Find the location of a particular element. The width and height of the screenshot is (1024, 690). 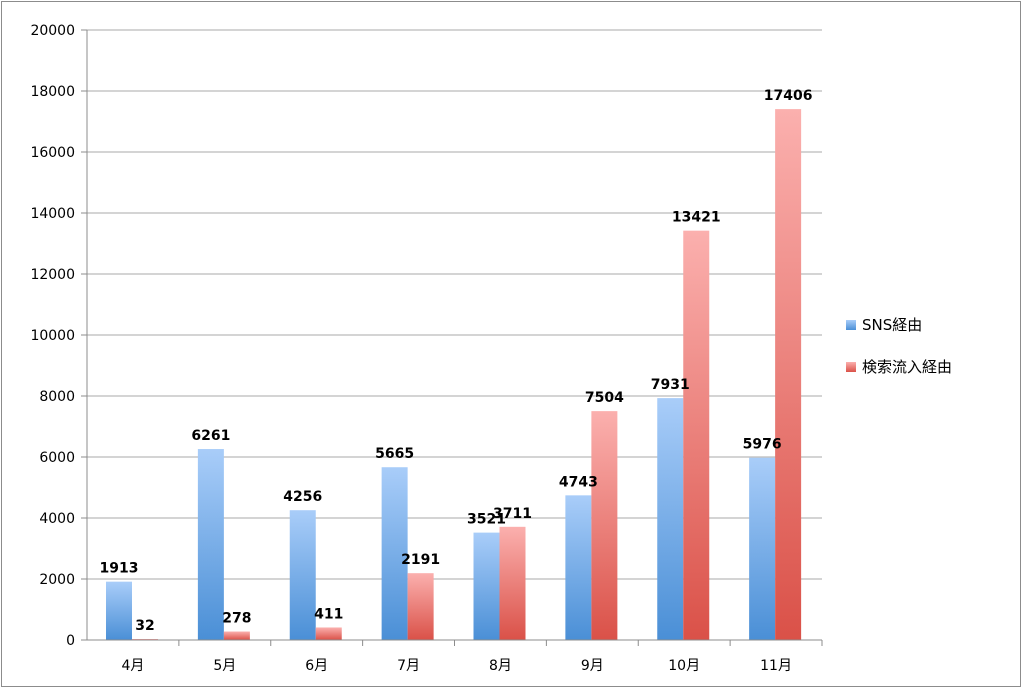

data-label: 17406 is located at coordinates (788, 96).